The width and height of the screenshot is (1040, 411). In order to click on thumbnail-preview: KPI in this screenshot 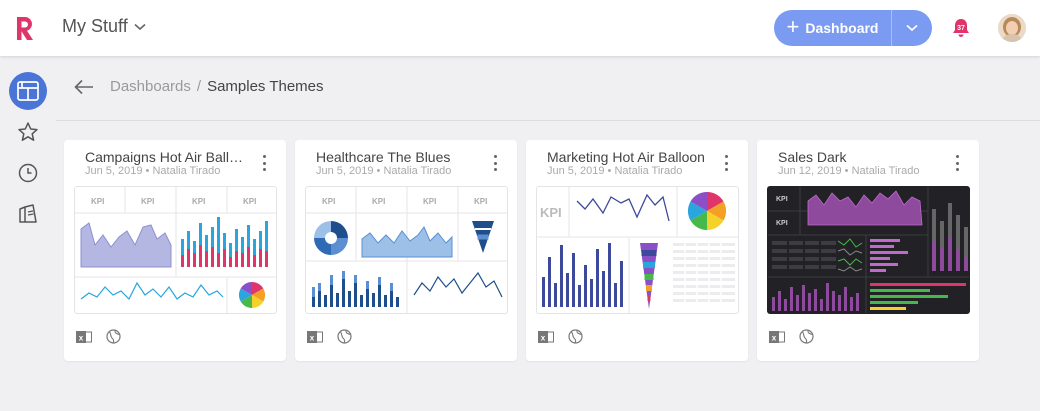, I will do `click(637, 250)`.